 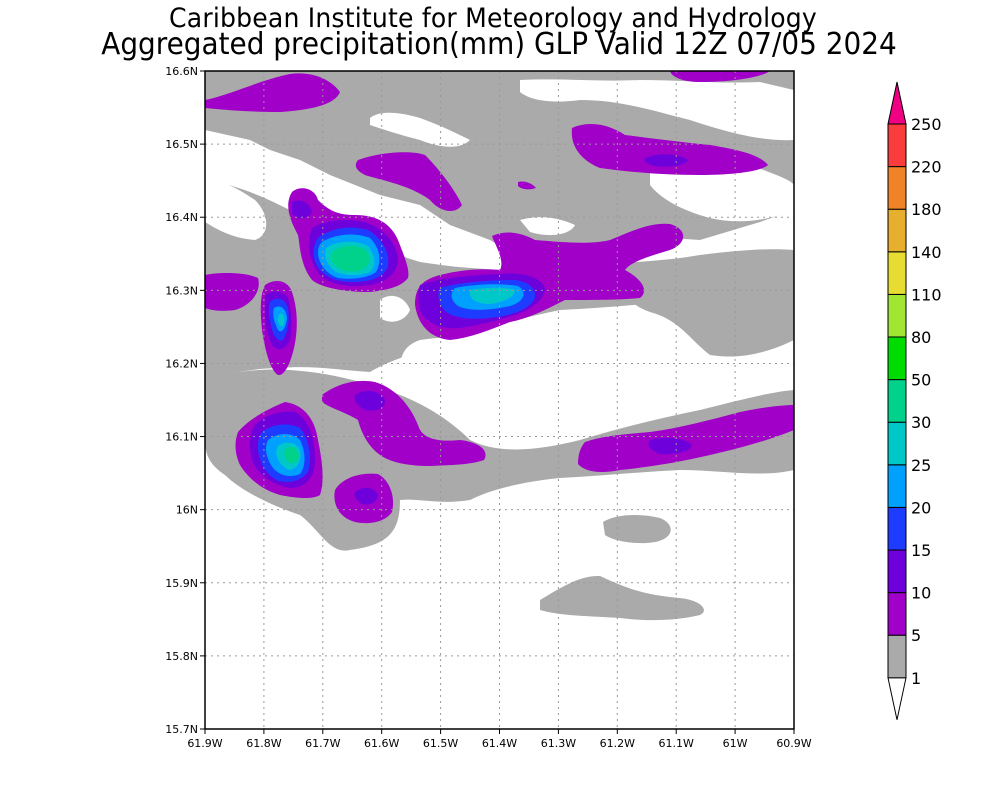 What do you see at coordinates (921, 465) in the screenshot?
I see `colorbar-label: 25` at bounding box center [921, 465].